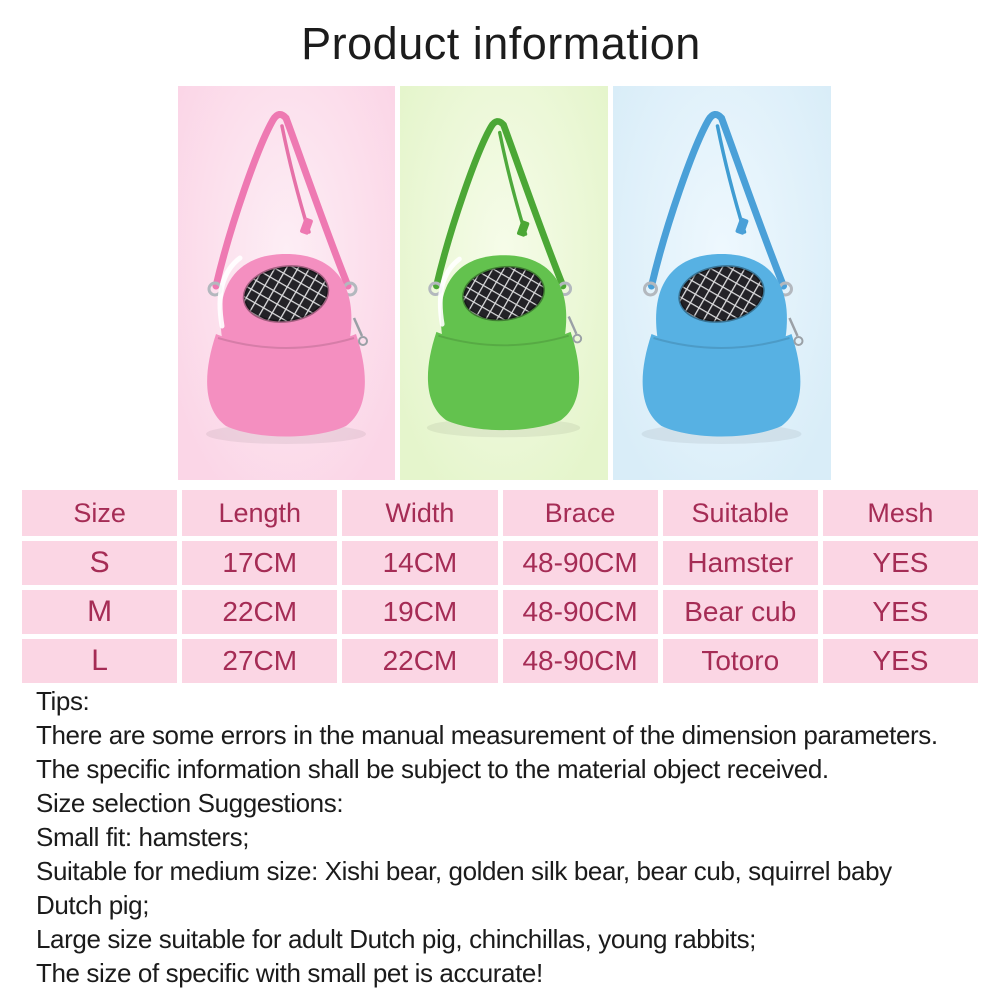 This screenshot has width=1002, height=1002. I want to click on column-header-length: Length, so click(260, 513).